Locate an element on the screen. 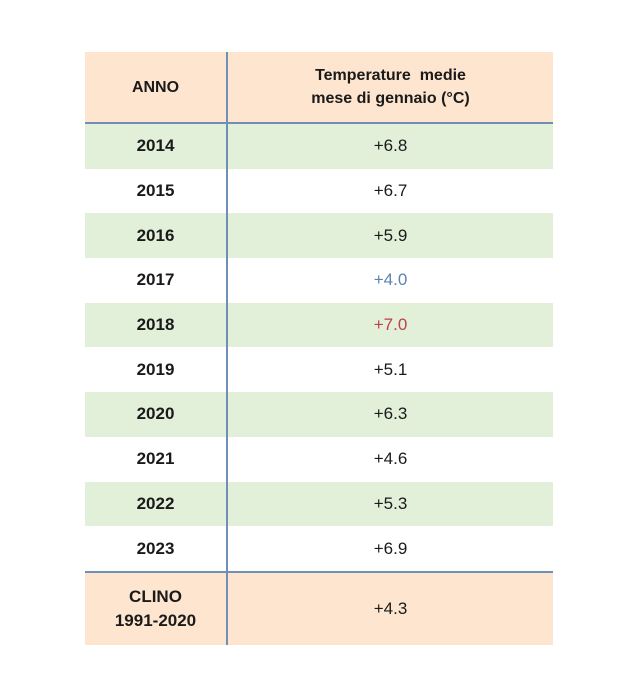 This screenshot has width=627, height=680. row-year: 2017 is located at coordinates (156, 280).